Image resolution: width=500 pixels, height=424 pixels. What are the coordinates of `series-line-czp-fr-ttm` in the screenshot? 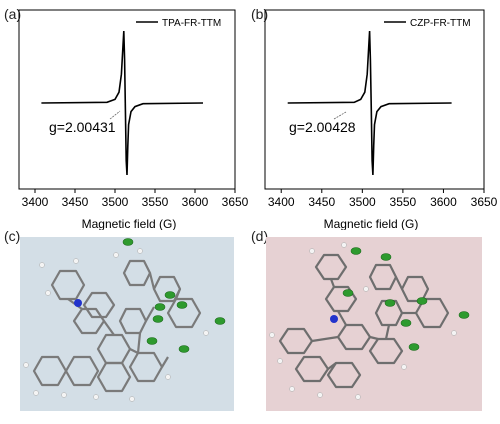 It's located at (369, 103).